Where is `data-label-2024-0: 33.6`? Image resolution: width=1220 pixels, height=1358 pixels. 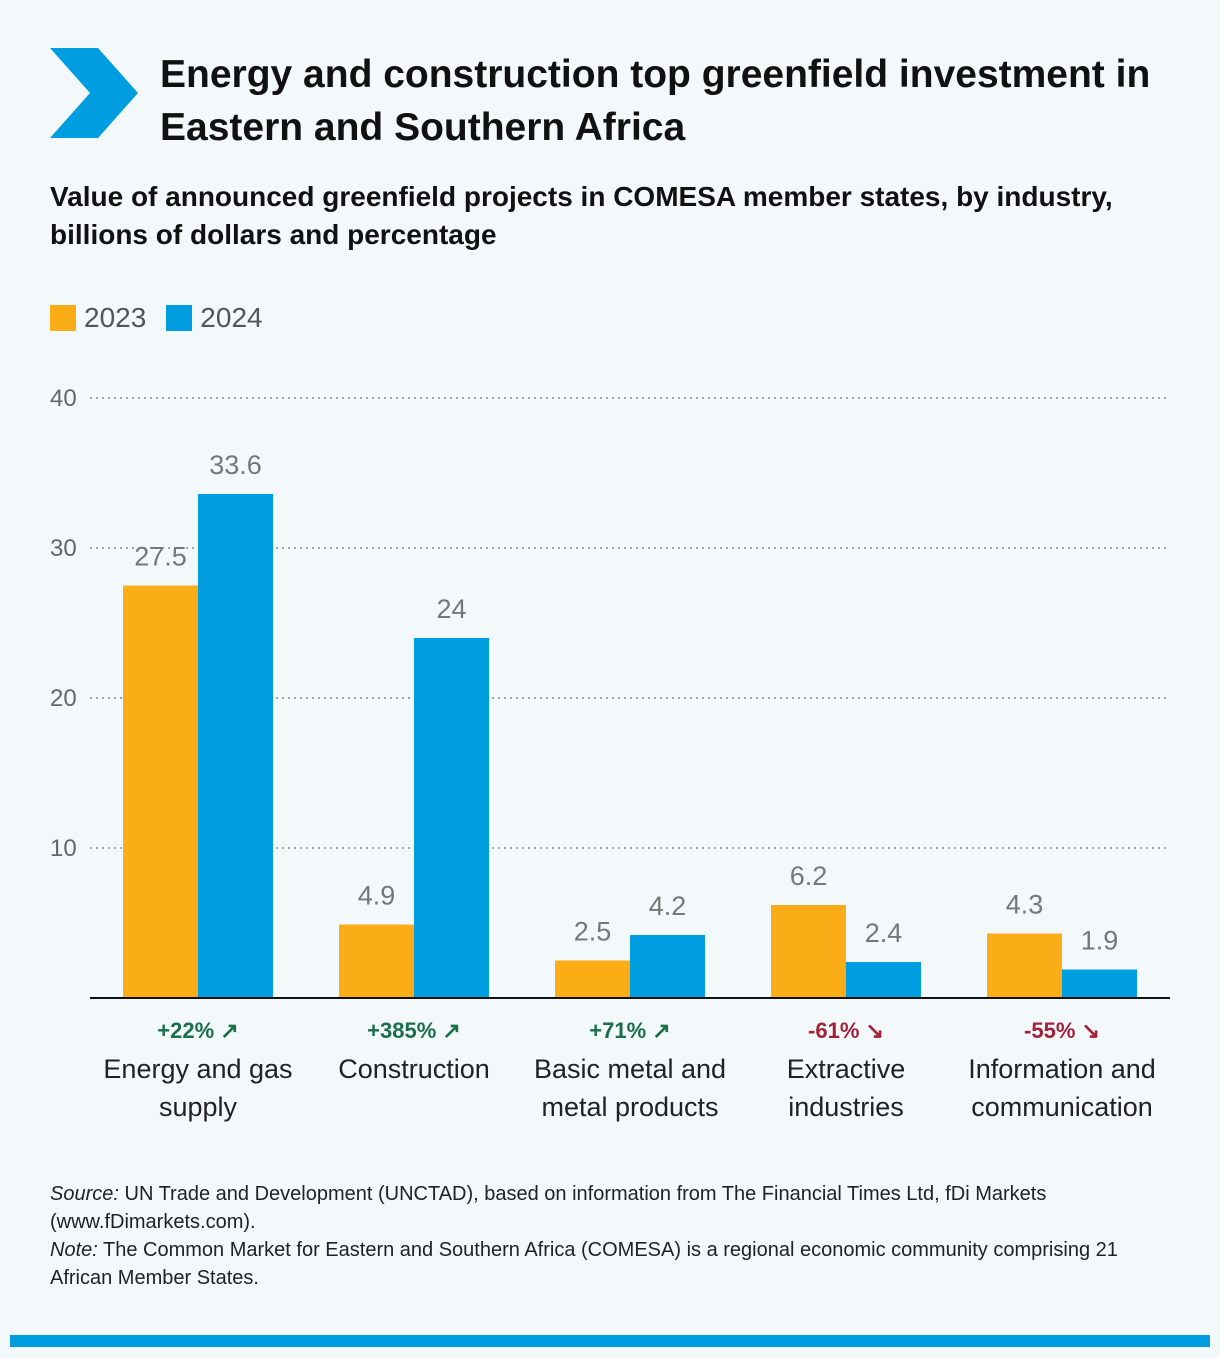 data-label-2024-0: 33.6 is located at coordinates (235, 465).